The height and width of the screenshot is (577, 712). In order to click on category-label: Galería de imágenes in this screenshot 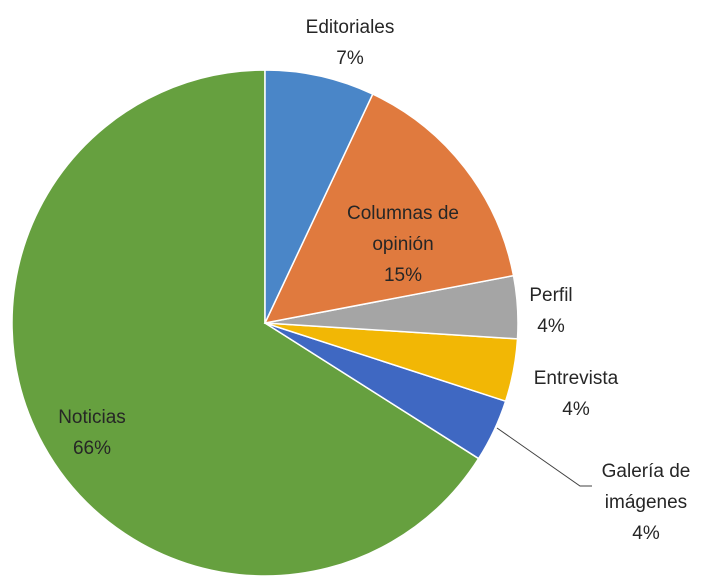, I will do `click(646, 487)`.